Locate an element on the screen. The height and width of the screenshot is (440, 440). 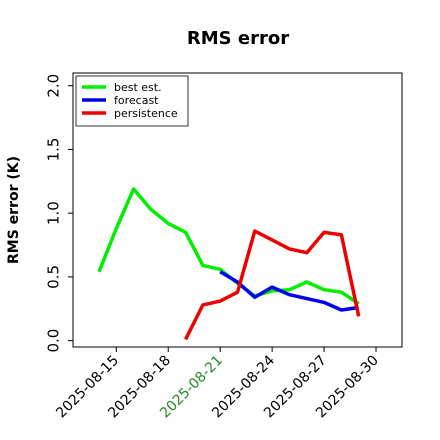
series-line-persistence is located at coordinates (272, 285).